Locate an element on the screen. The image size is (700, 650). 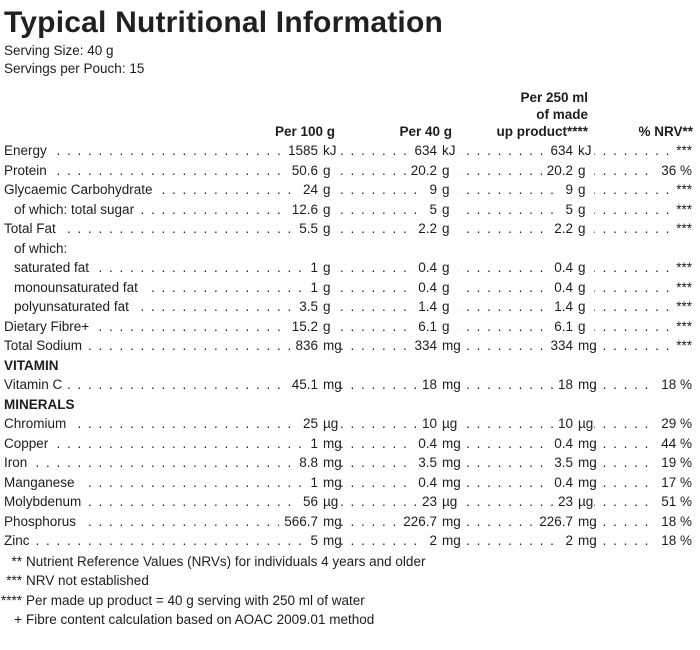
value-cell: 10 µg is located at coordinates (542, 424).